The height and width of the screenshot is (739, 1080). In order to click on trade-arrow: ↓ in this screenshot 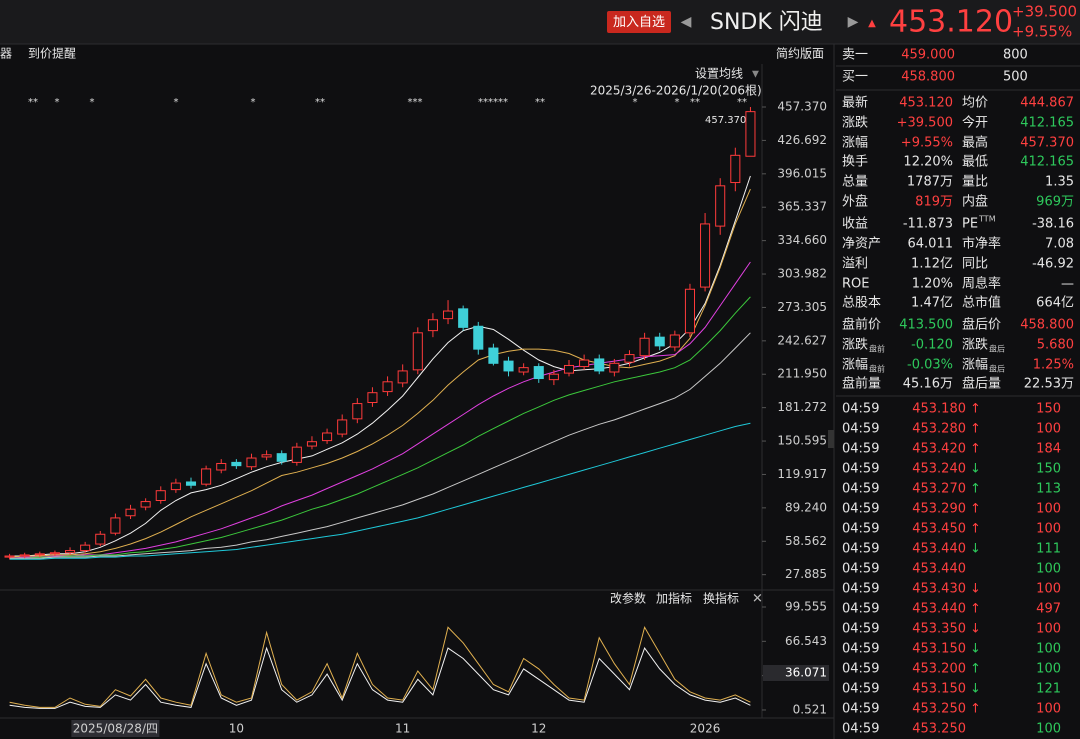, I will do `click(975, 629)`.